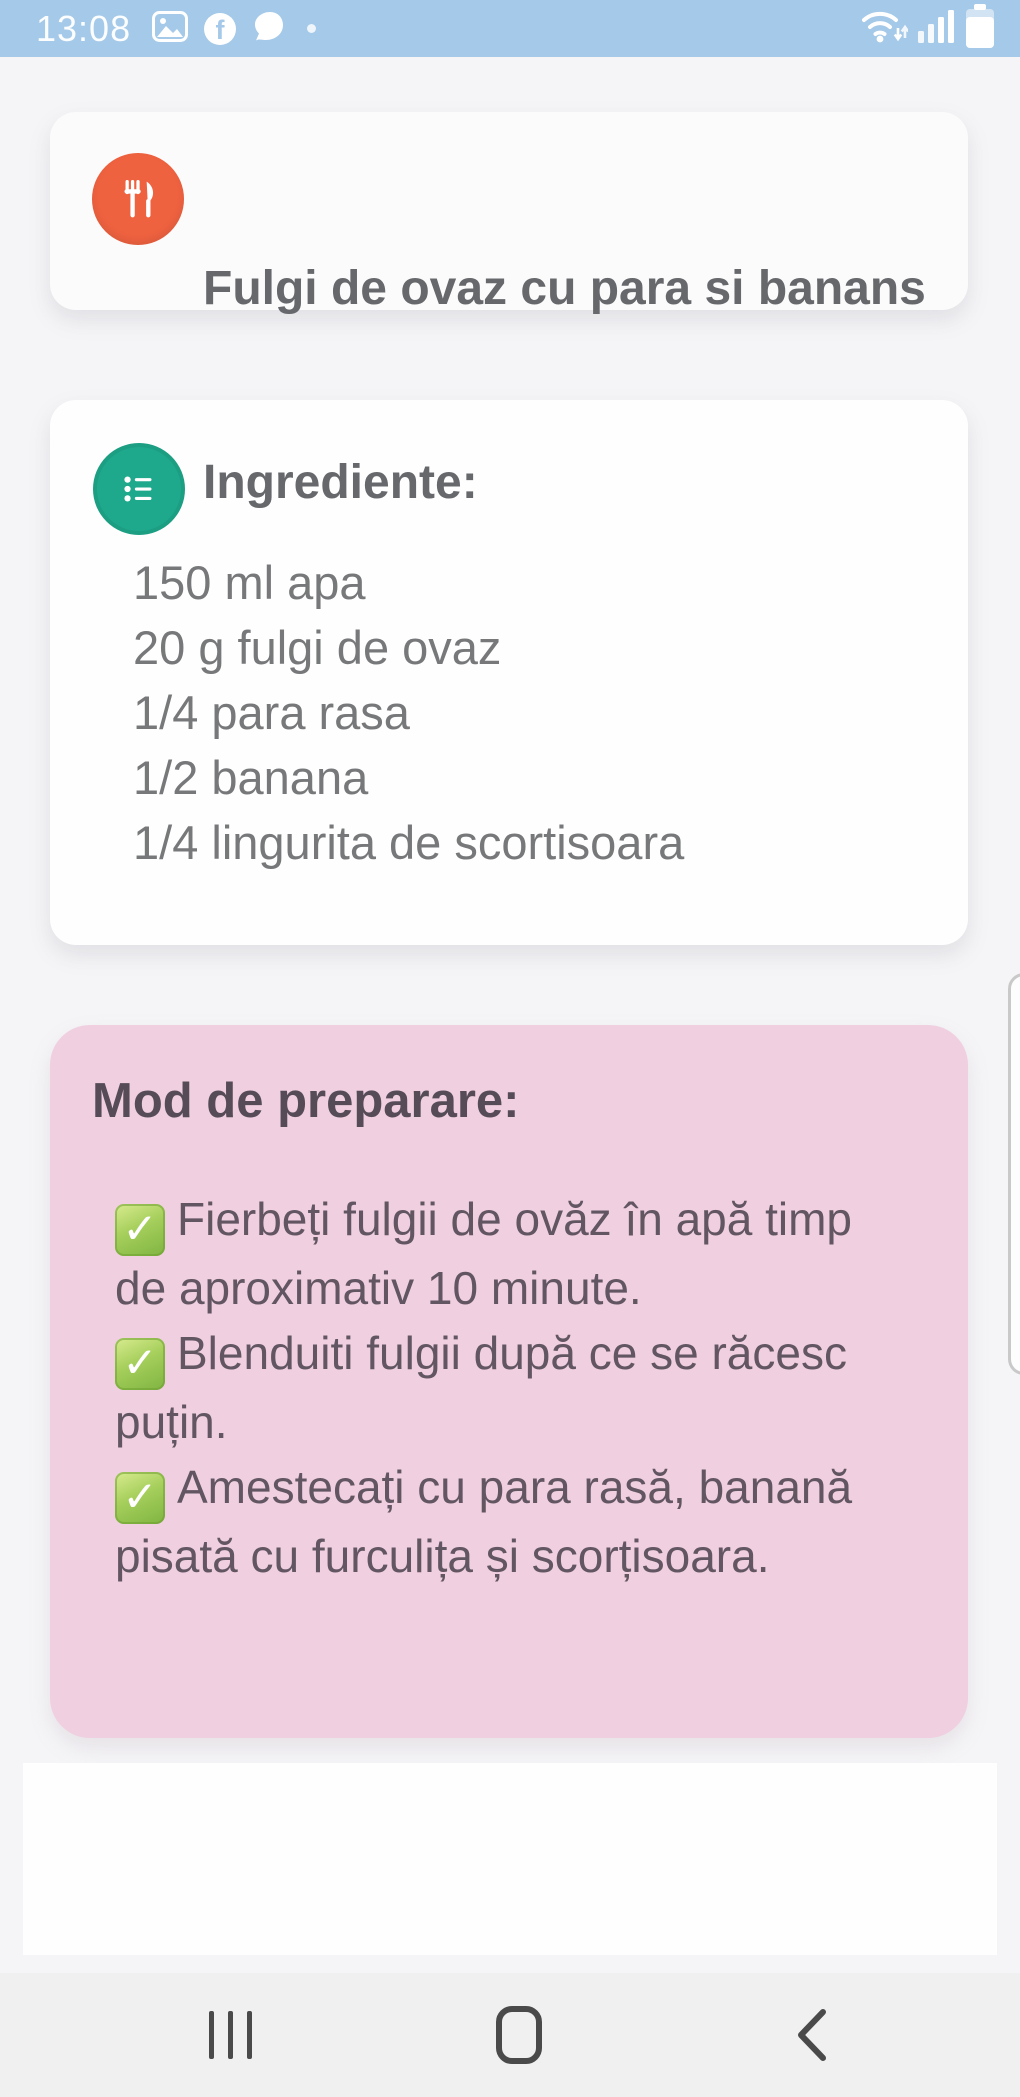 The width and height of the screenshot is (1020, 2097). I want to click on notification-icons: f, so click(234, 28).